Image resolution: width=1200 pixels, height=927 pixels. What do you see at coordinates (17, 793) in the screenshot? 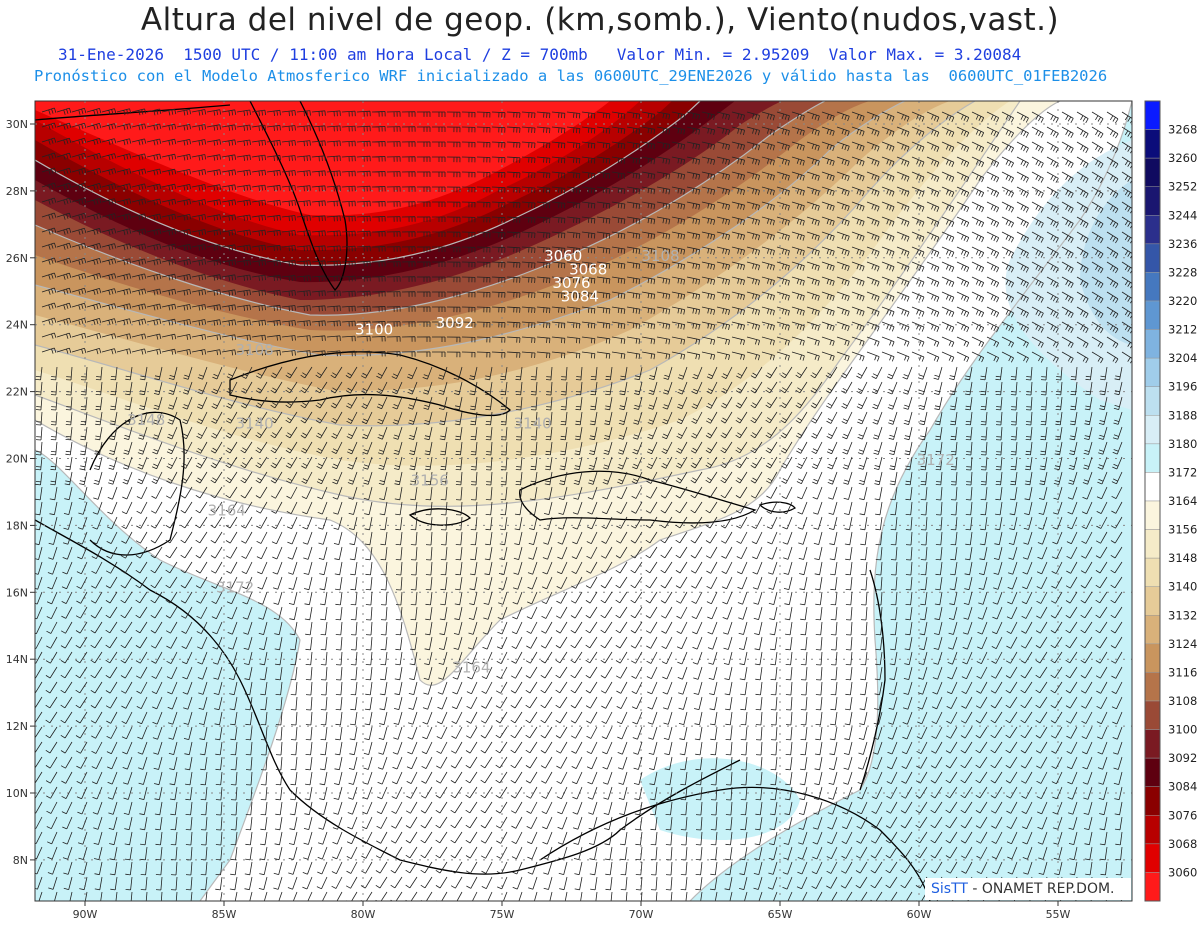
I see `lat-tick-label: 10N` at bounding box center [17, 793].